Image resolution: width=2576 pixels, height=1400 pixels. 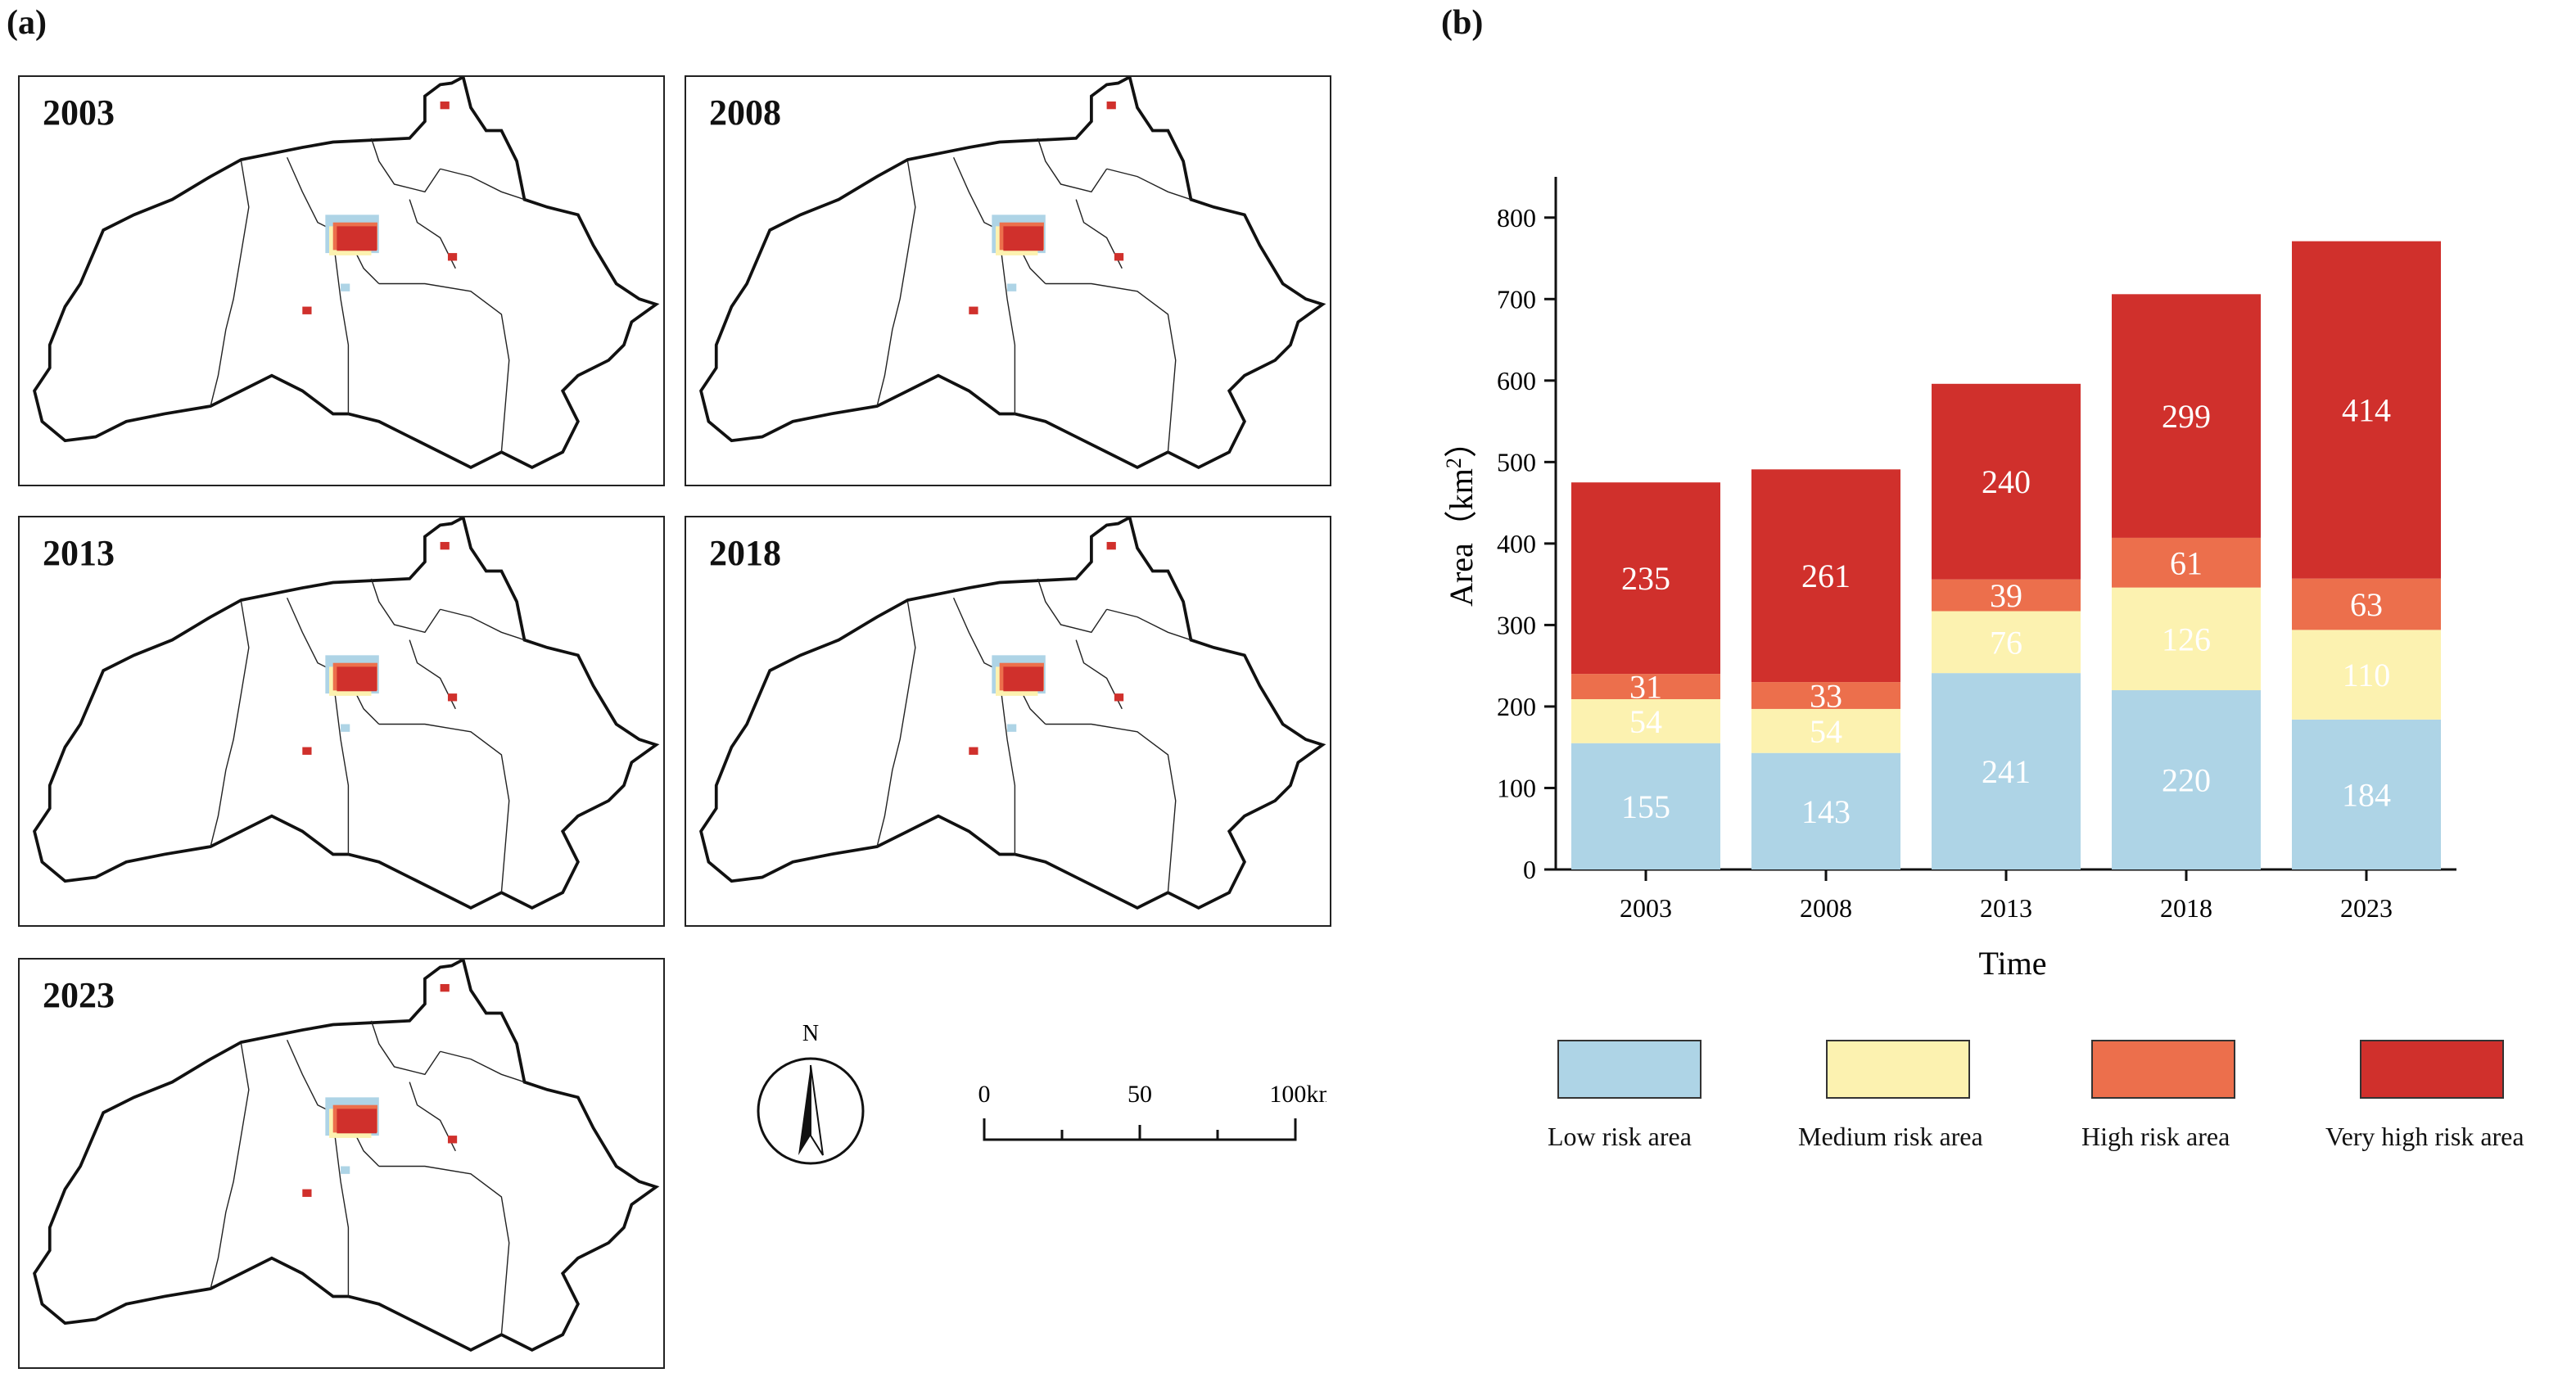 What do you see at coordinates (810, 1033) in the screenshot?
I see `north-label: N` at bounding box center [810, 1033].